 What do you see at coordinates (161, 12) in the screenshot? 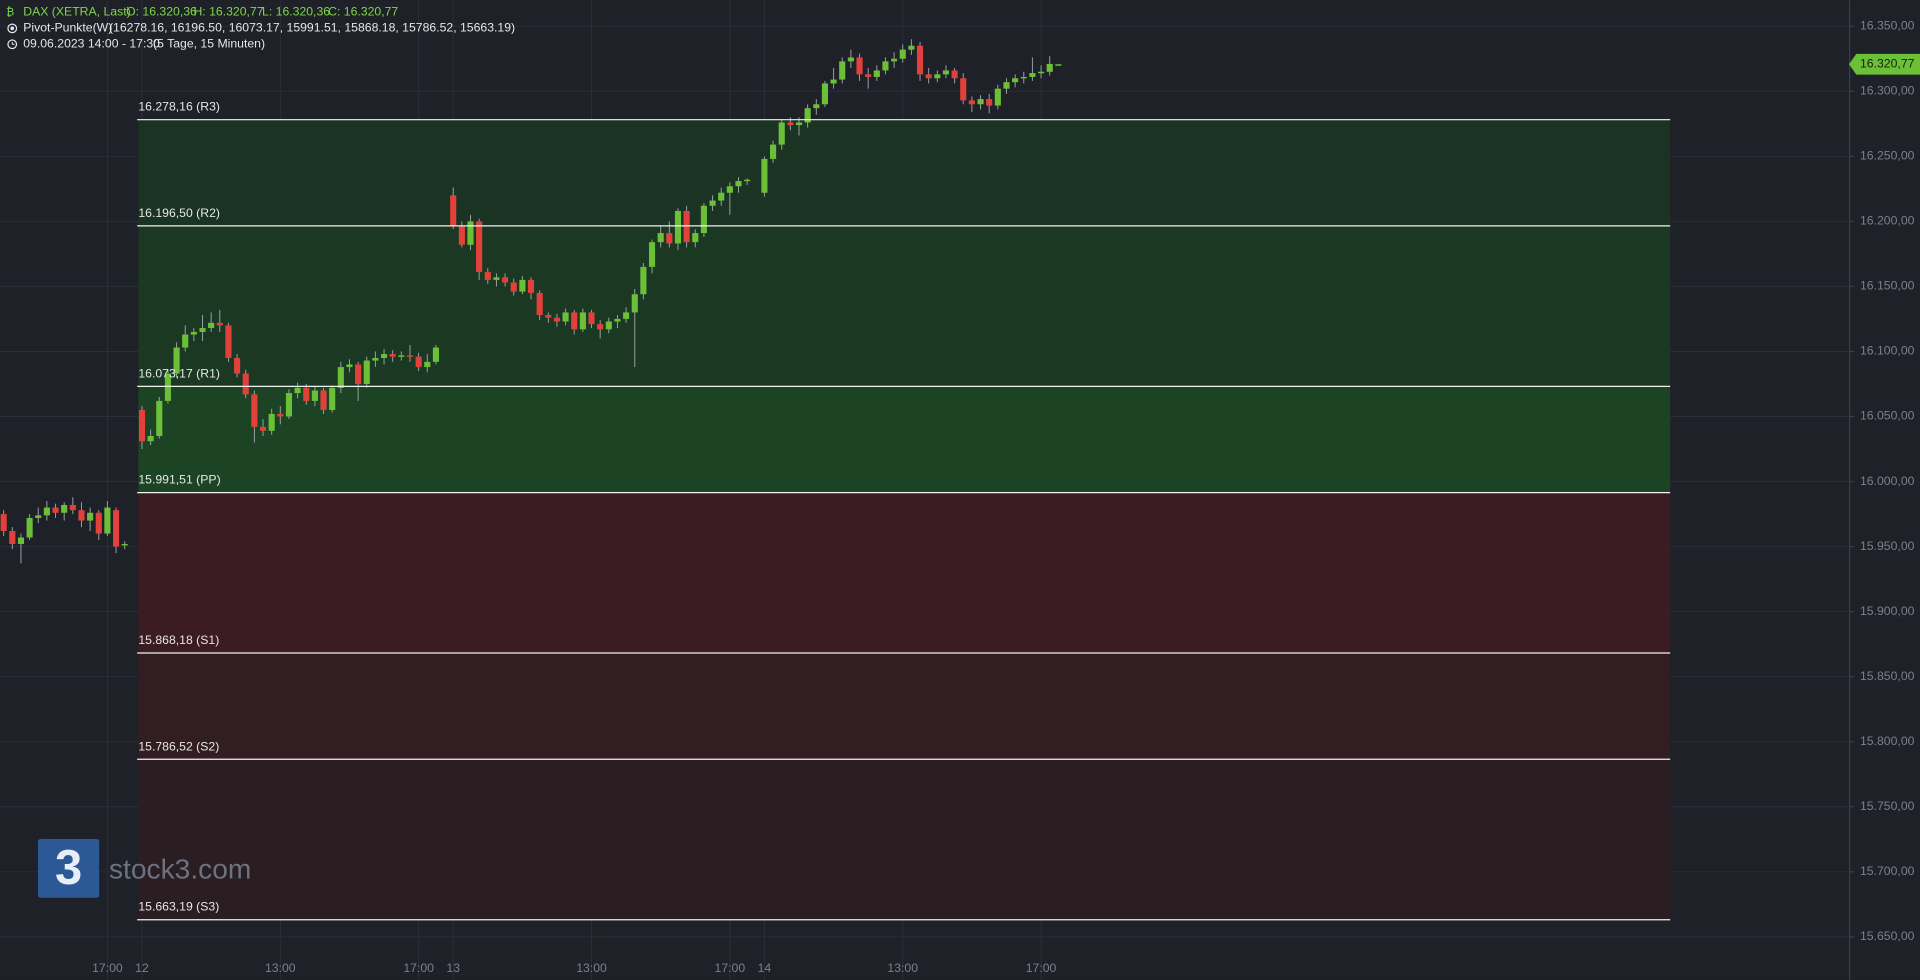
I see `open-value: O: 16.320,36` at bounding box center [161, 12].